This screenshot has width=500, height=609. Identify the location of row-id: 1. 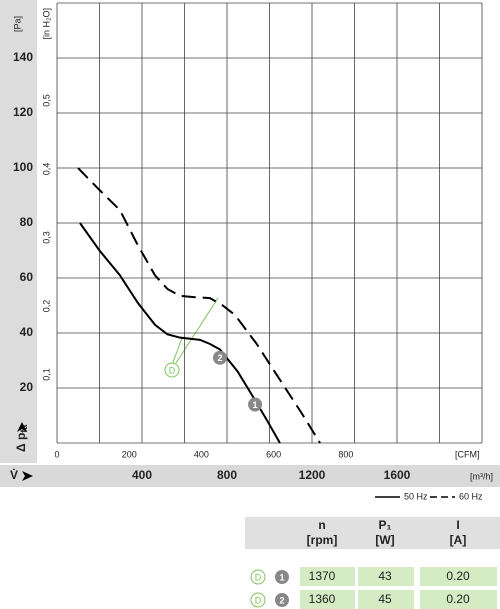
(281, 577).